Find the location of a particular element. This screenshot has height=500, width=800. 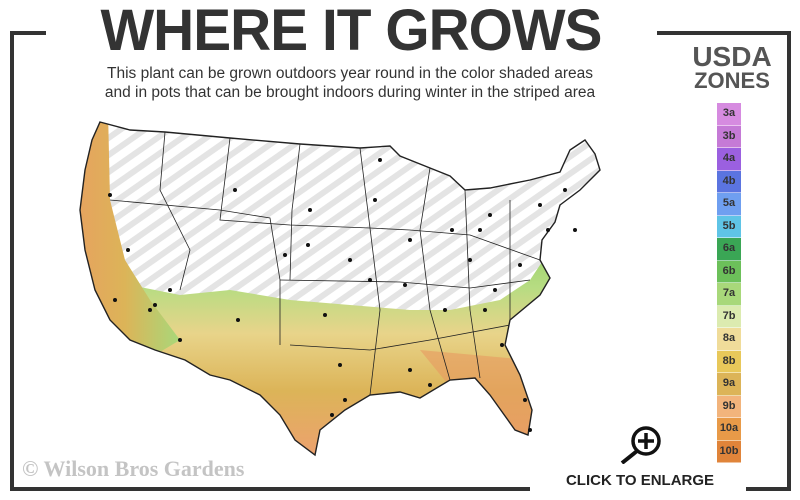

legend-zone-4a: 4a is located at coordinates (729, 159).